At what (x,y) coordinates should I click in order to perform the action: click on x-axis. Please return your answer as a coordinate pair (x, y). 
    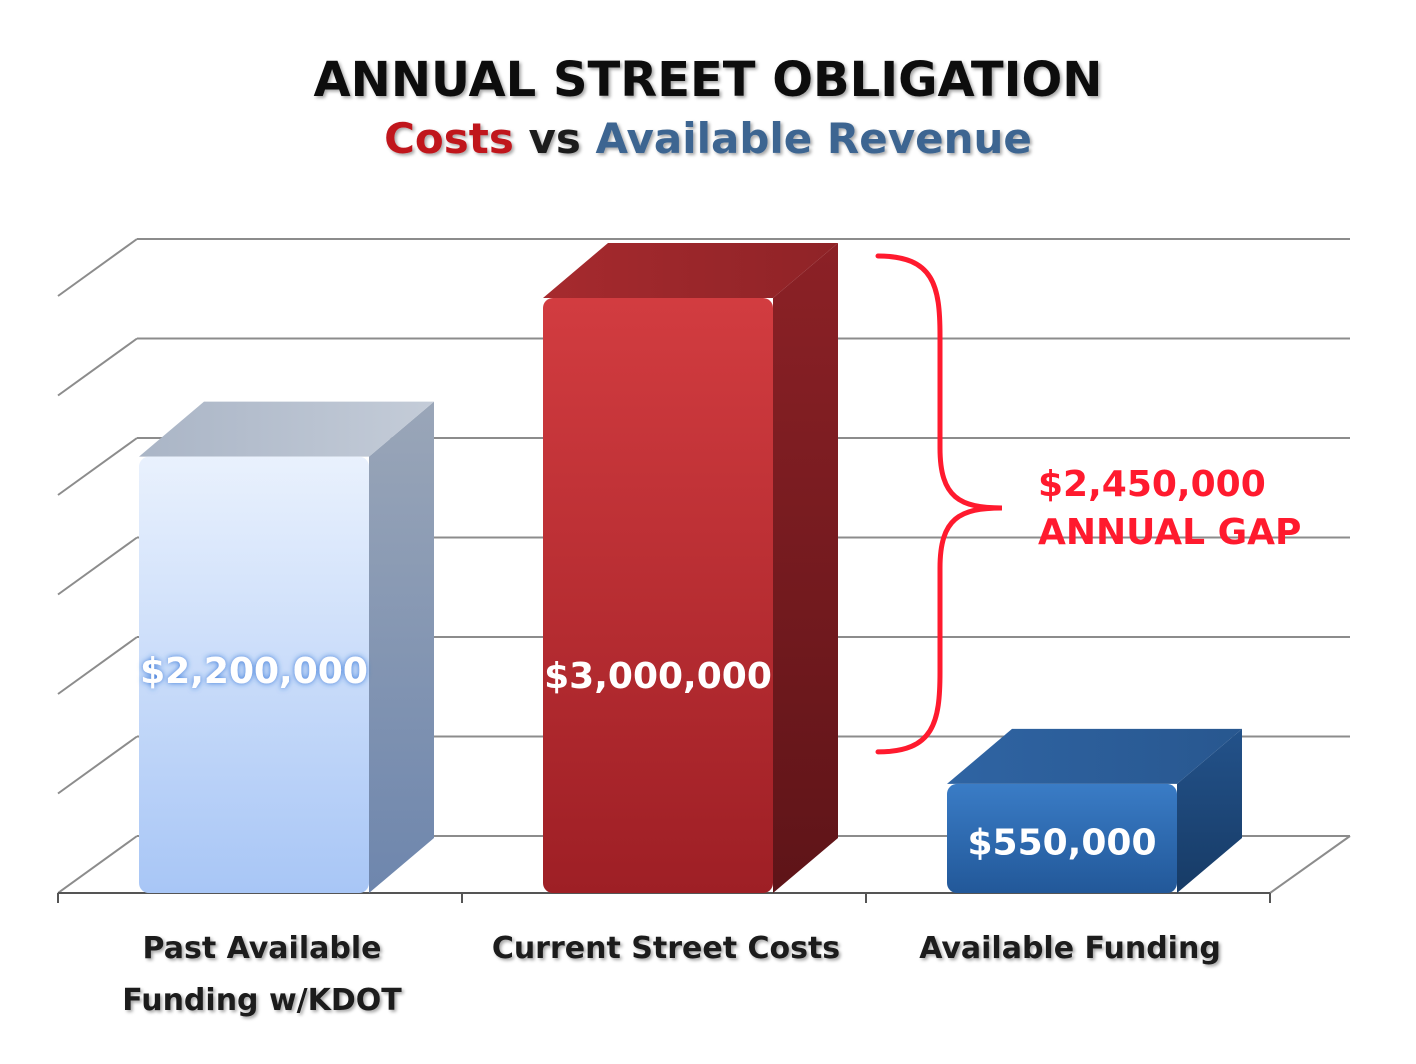
    Looking at the image, I should click on (664, 897).